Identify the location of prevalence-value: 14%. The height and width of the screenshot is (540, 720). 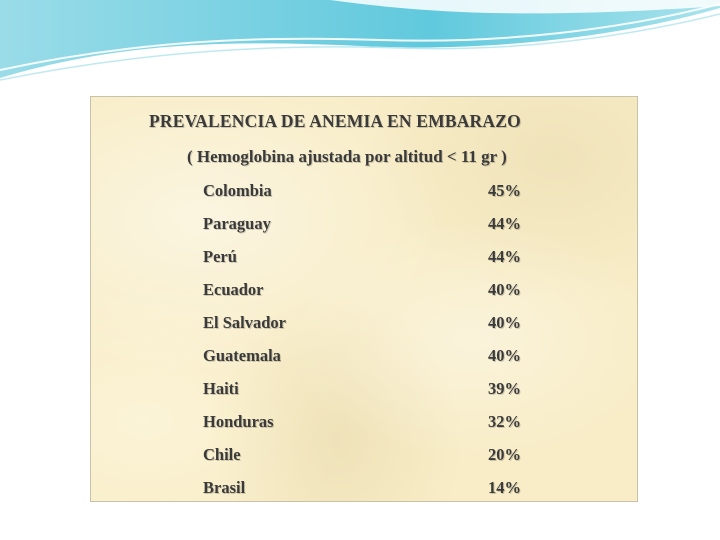
(504, 487).